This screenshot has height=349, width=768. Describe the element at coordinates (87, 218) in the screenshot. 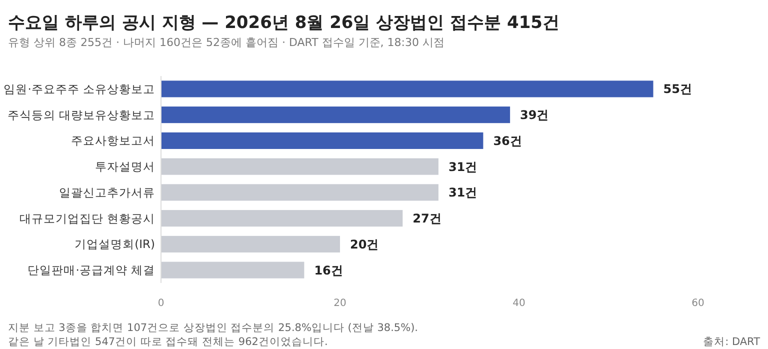

I see `y-tick-label: 대규모기업집단 현황공시` at that location.